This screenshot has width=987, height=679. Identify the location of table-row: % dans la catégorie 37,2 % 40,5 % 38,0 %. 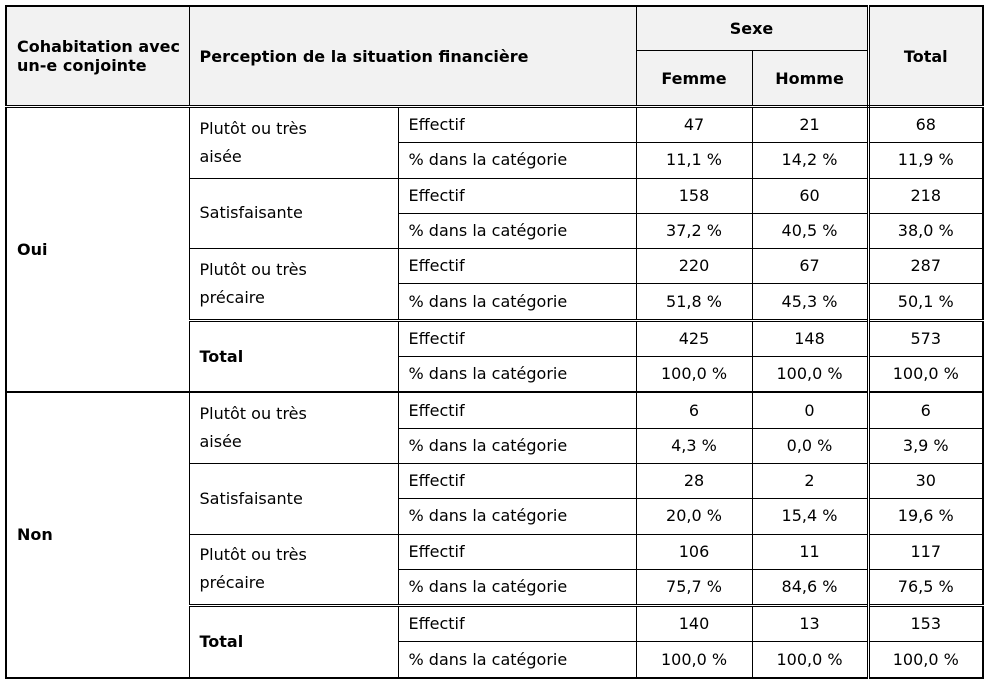
(495, 231).